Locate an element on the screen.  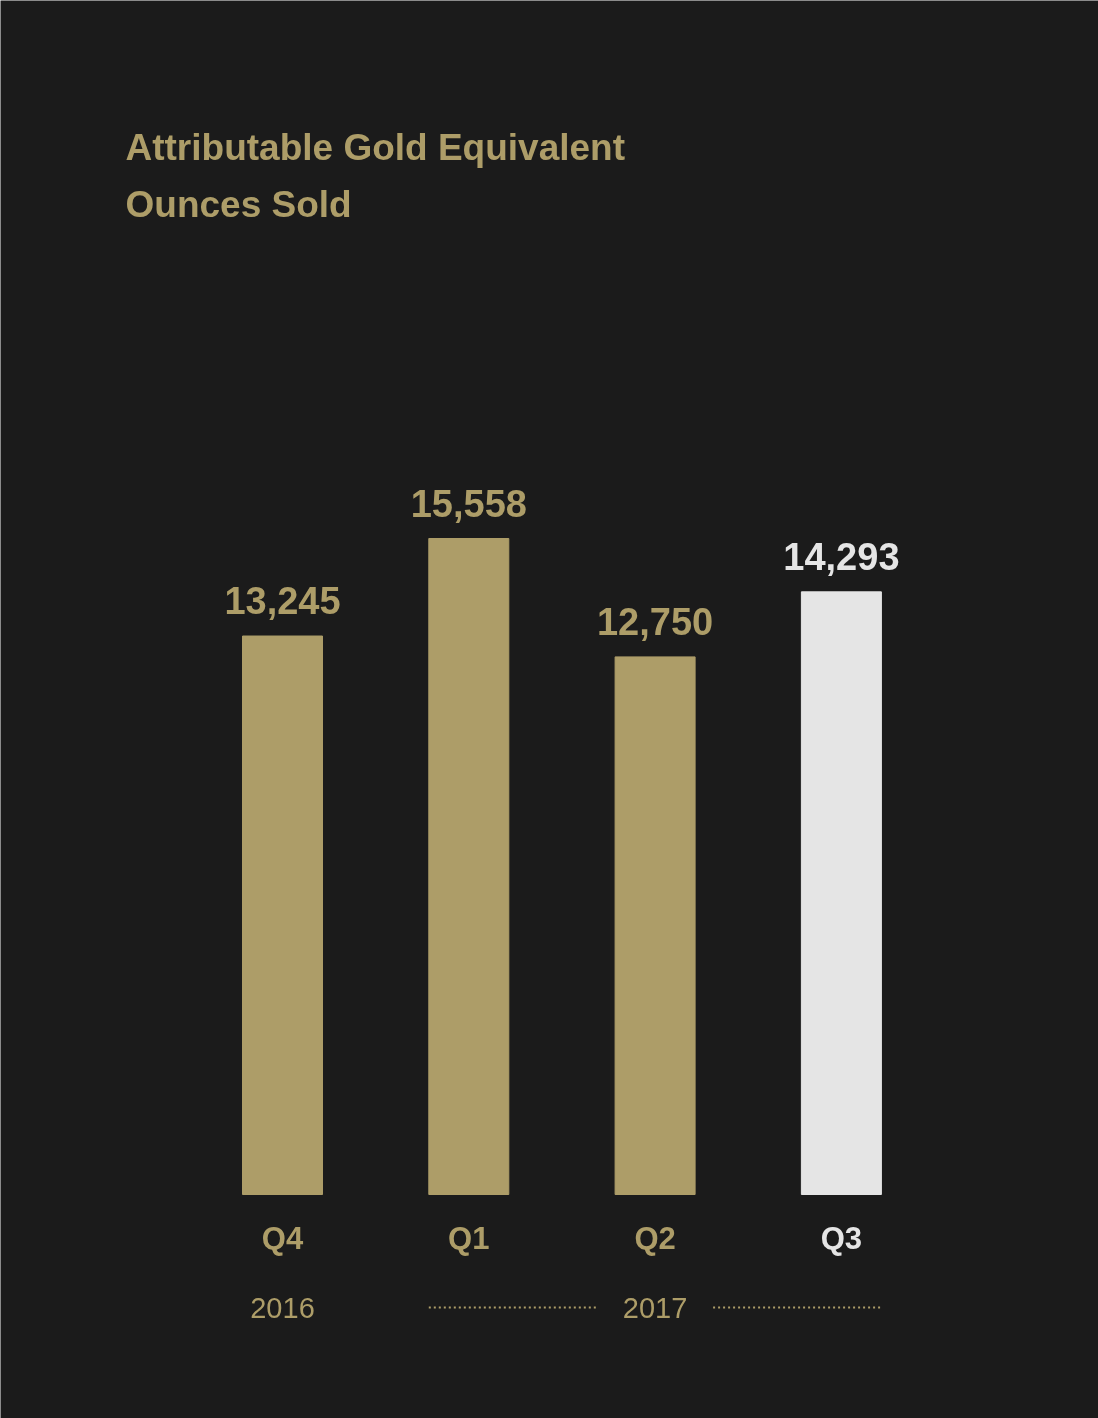
text: 2017 is located at coordinates (655, 1307).